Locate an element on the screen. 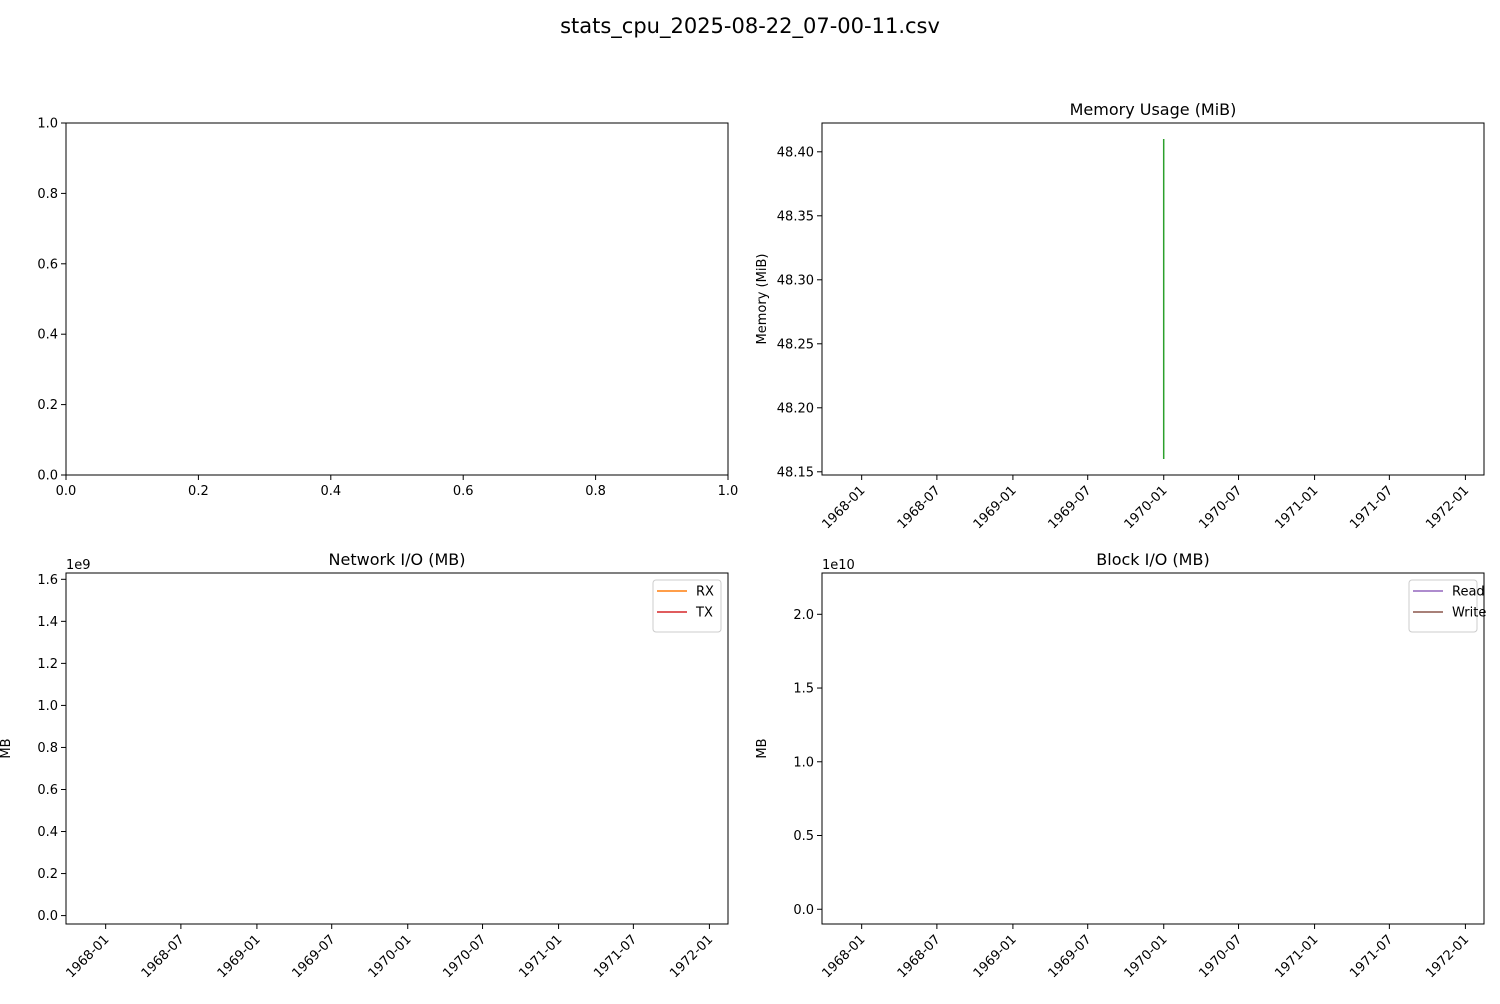 The image size is (1500, 1004). x-tick-label: 0.8 is located at coordinates (595, 491).